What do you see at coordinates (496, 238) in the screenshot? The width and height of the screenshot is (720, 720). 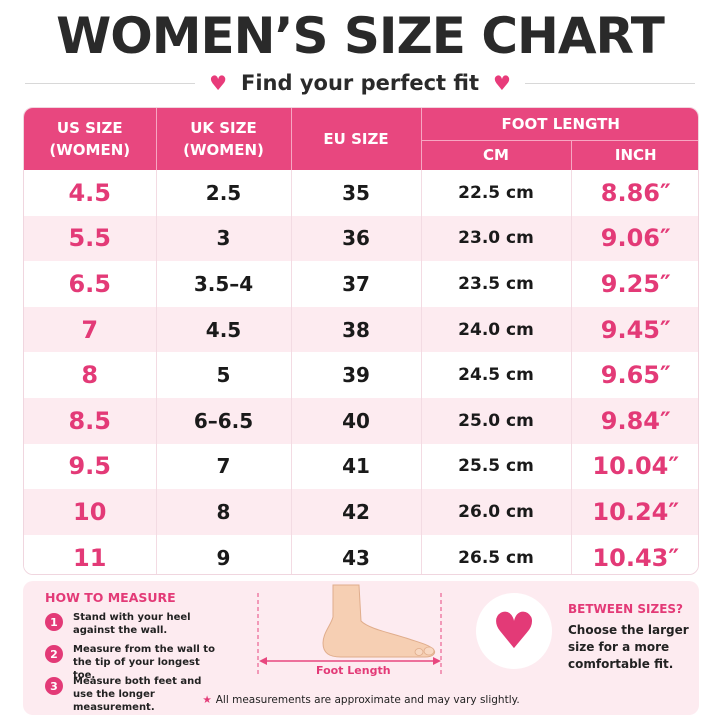 I see `cm-cell: 23.0 cm` at bounding box center [496, 238].